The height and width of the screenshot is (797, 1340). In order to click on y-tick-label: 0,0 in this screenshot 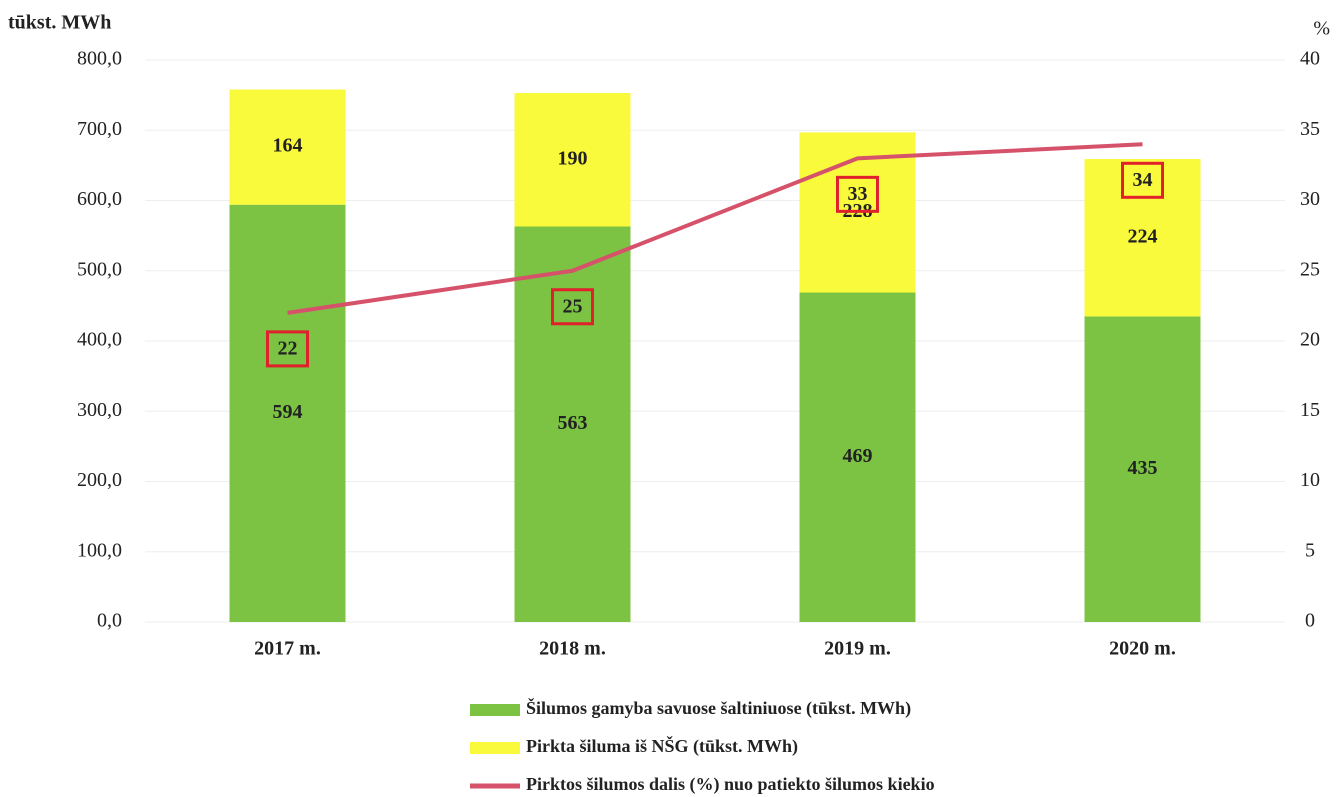, I will do `click(109, 621)`.